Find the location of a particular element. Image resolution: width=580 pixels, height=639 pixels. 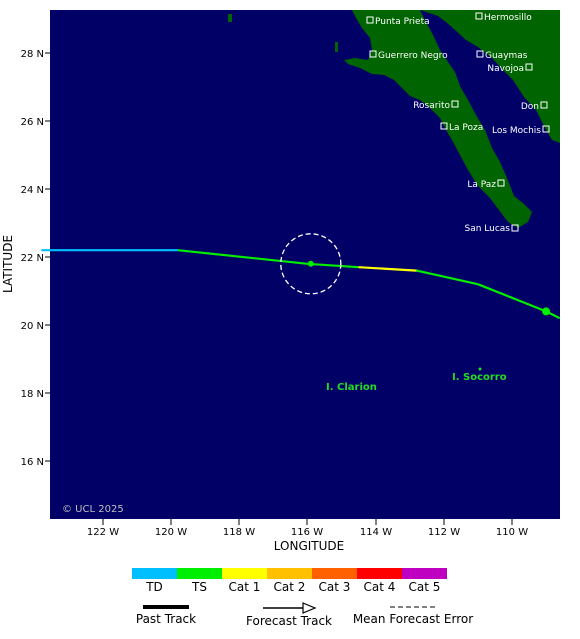

y-tick-label: 22 N is located at coordinates (32, 258).